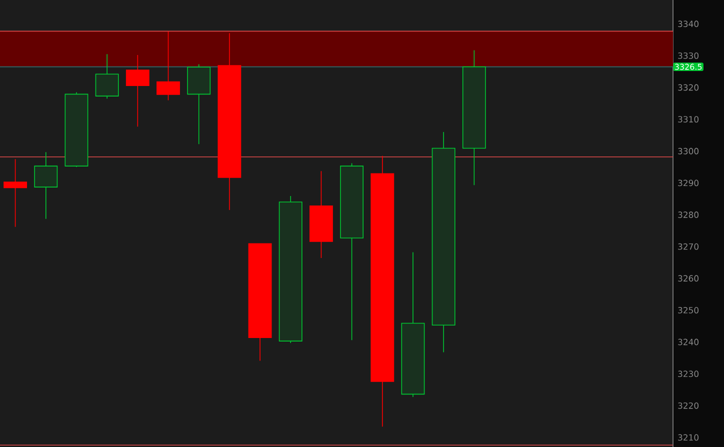 The width and height of the screenshot is (724, 447). Describe the element at coordinates (688, 374) in the screenshot. I see `y-tick-label: 3230` at that location.